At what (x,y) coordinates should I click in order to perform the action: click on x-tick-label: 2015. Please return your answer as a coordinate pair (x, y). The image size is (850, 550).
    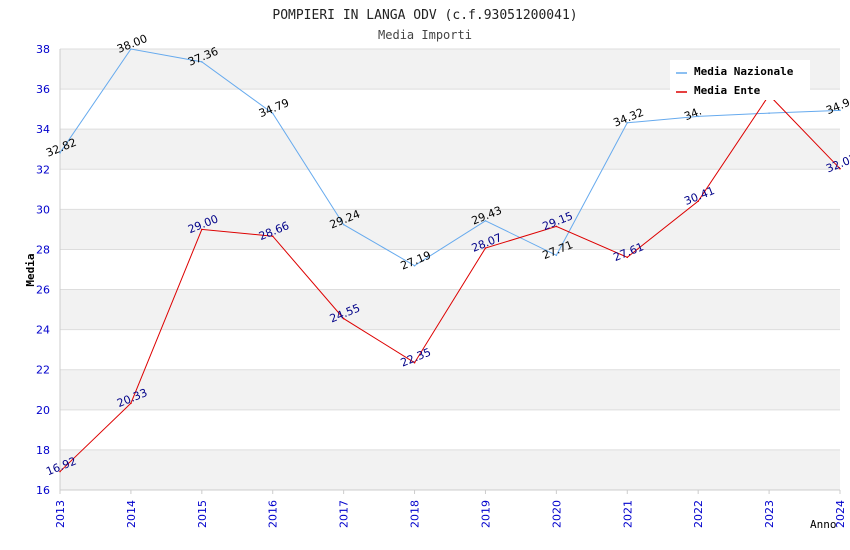
    Looking at the image, I should click on (202, 514).